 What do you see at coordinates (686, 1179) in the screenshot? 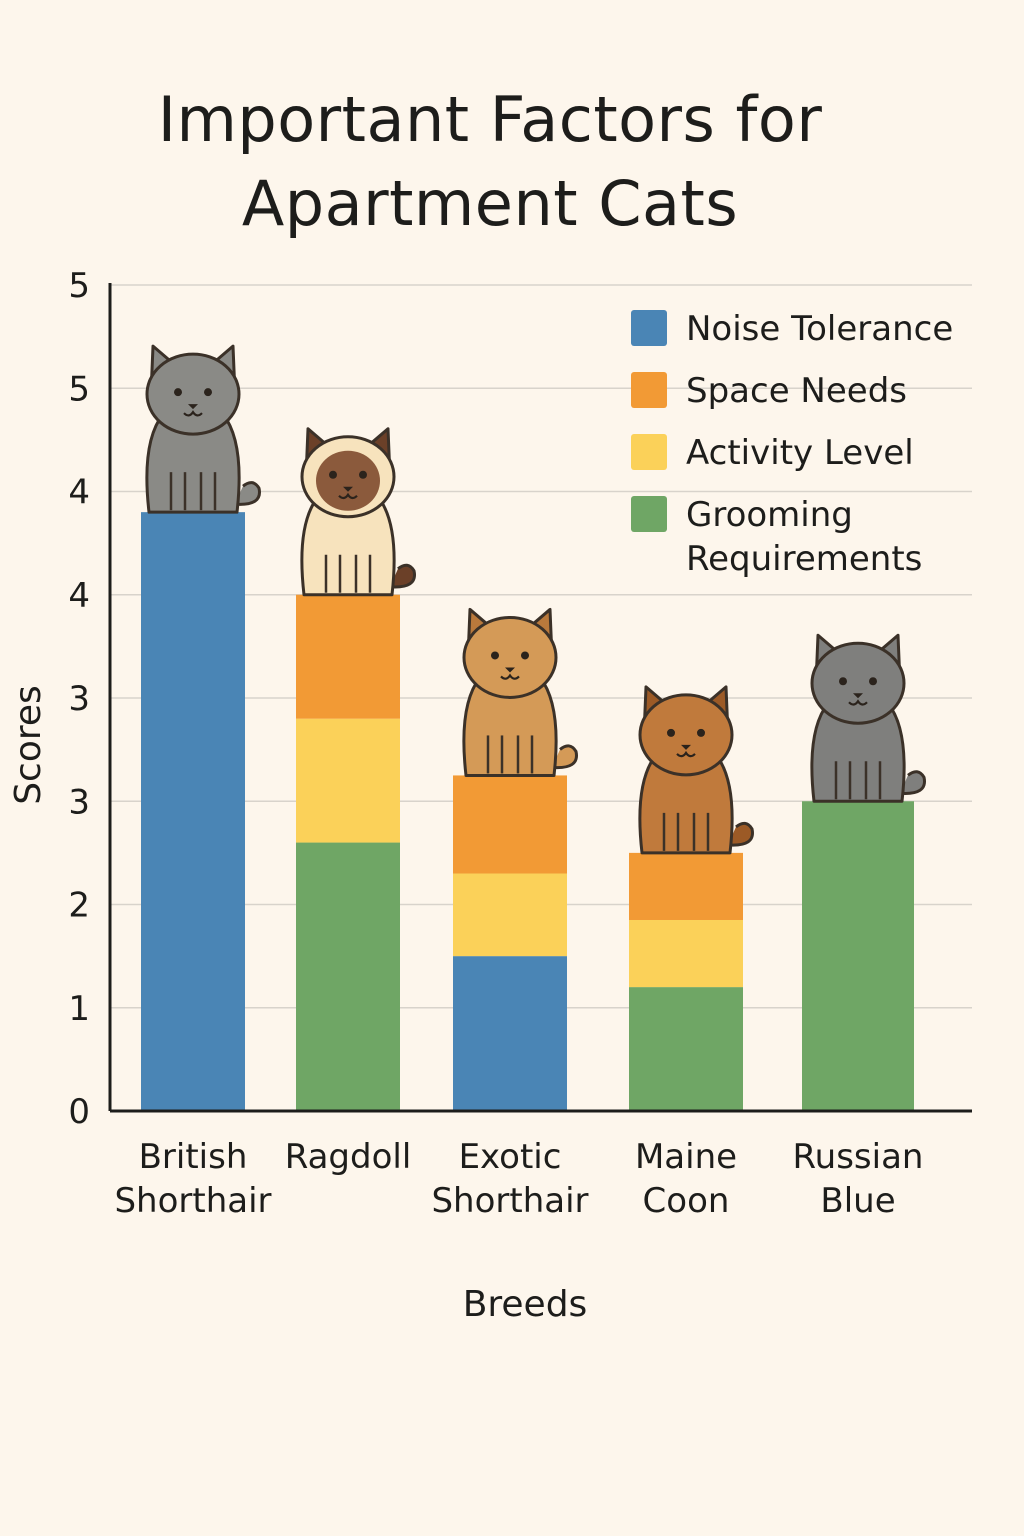
I see `x-tick-label: Maine Coon` at bounding box center [686, 1179].